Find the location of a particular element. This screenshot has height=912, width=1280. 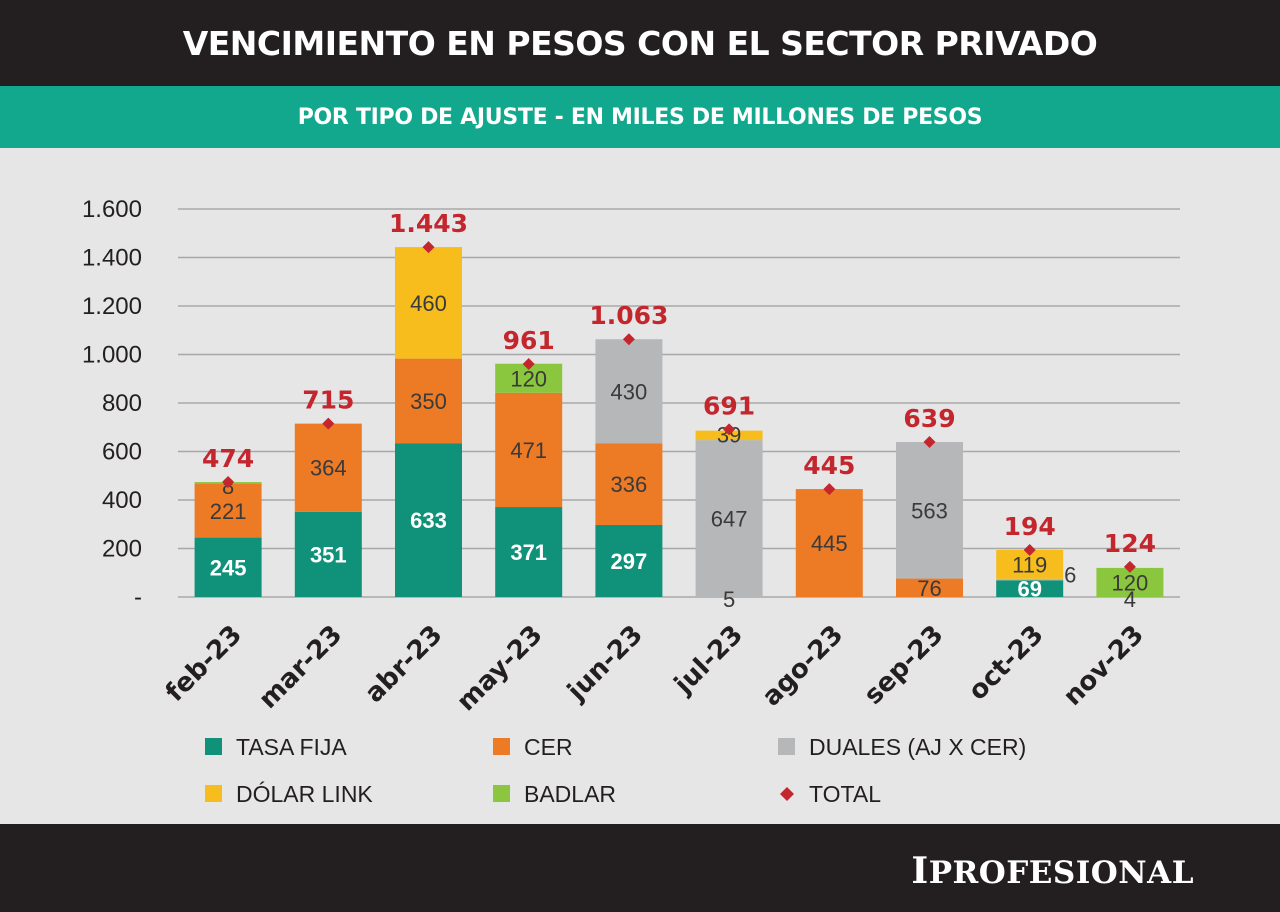

value-label-cer-ago-23: 445 is located at coordinates (829, 543).